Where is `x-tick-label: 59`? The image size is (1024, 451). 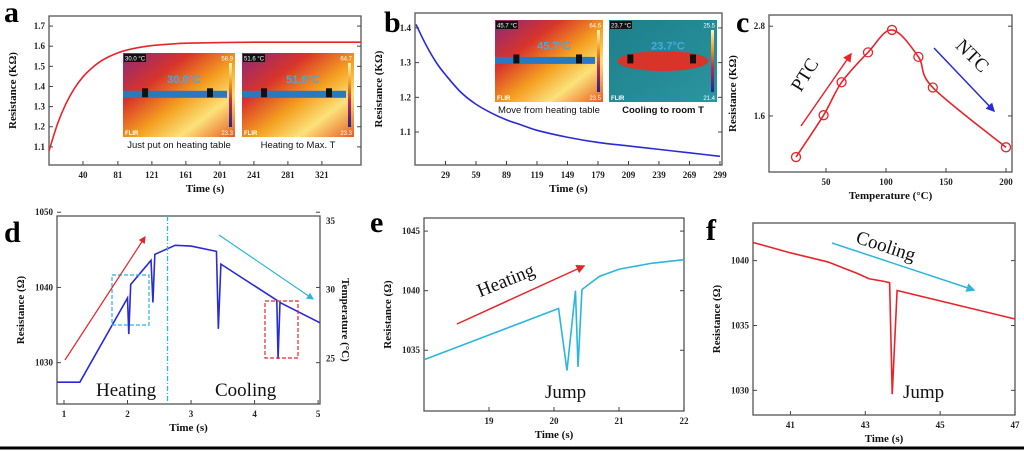
x-tick-label: 59 is located at coordinates (476, 175).